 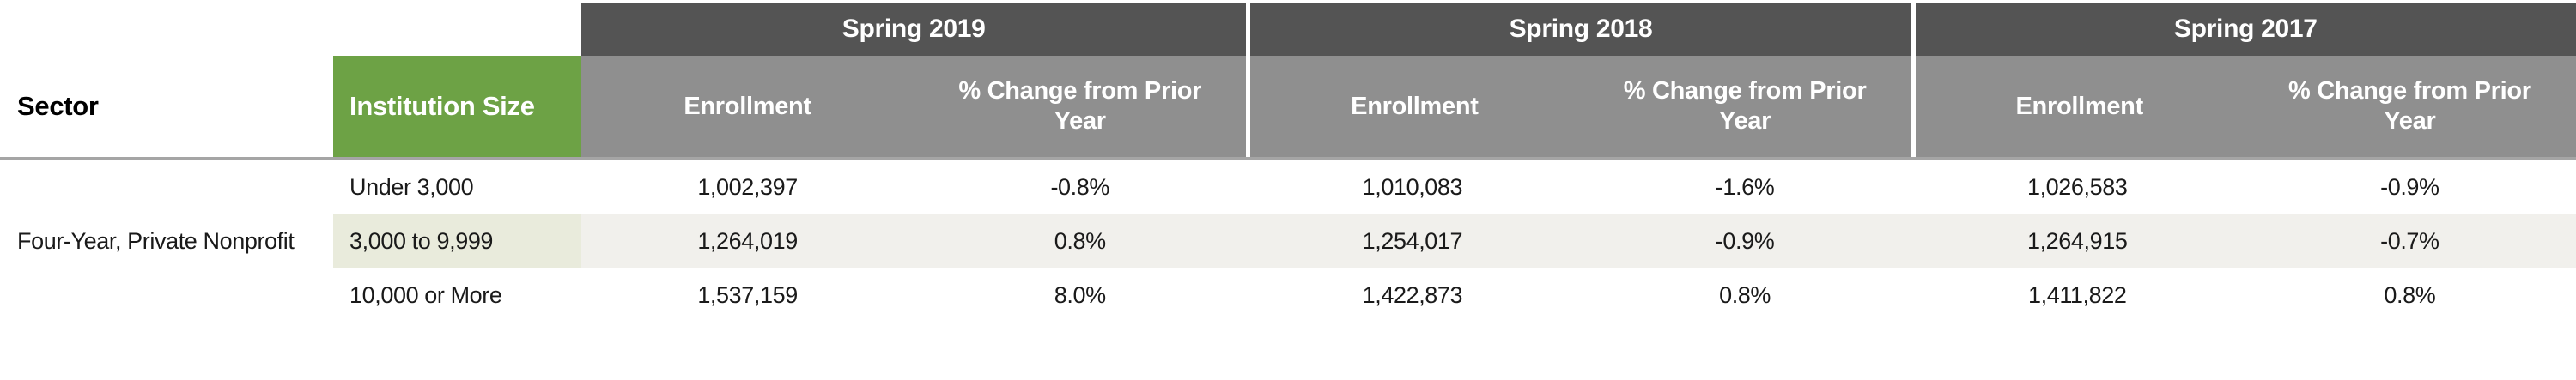 What do you see at coordinates (1412, 106) in the screenshot?
I see `enrollment-header-2018: Enrollment` at bounding box center [1412, 106].